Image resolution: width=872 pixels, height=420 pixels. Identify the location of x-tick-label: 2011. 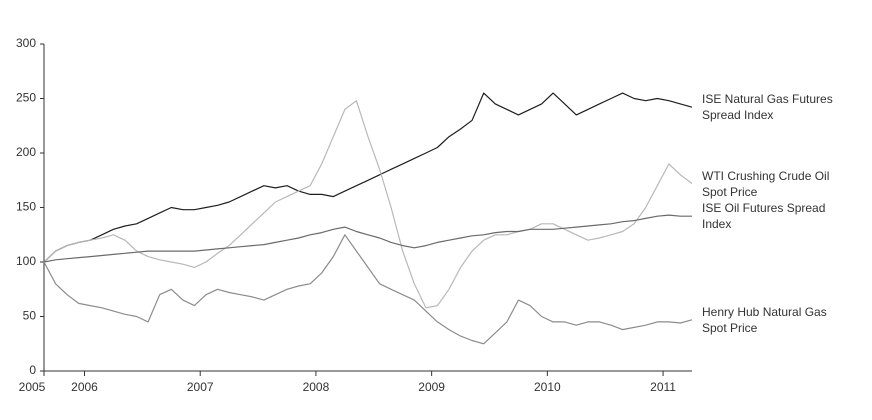
(663, 387).